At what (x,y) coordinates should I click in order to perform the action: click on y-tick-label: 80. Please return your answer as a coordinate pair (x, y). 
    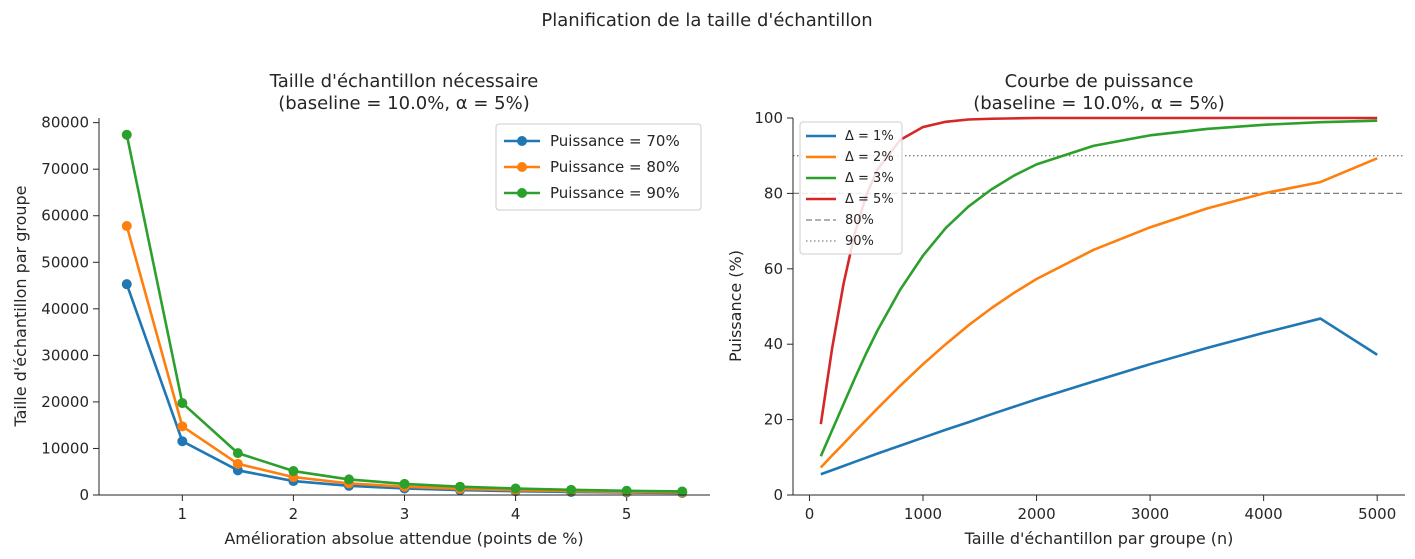
    Looking at the image, I should click on (773, 193).